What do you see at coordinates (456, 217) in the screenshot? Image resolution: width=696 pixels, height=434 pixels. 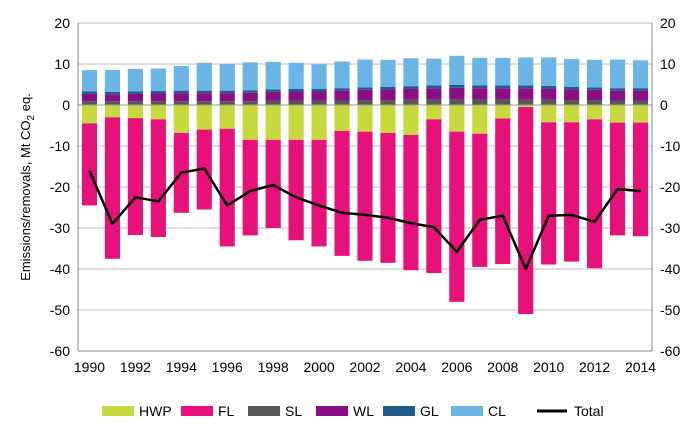 I see `bar-fl-2006` at bounding box center [456, 217].